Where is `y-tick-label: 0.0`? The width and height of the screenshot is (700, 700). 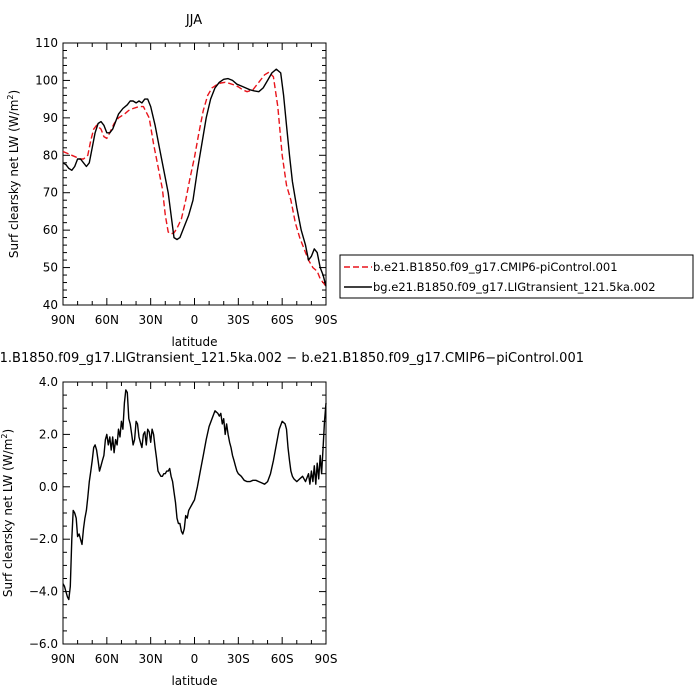
y-tick-label: 0.0 is located at coordinates (48, 487).